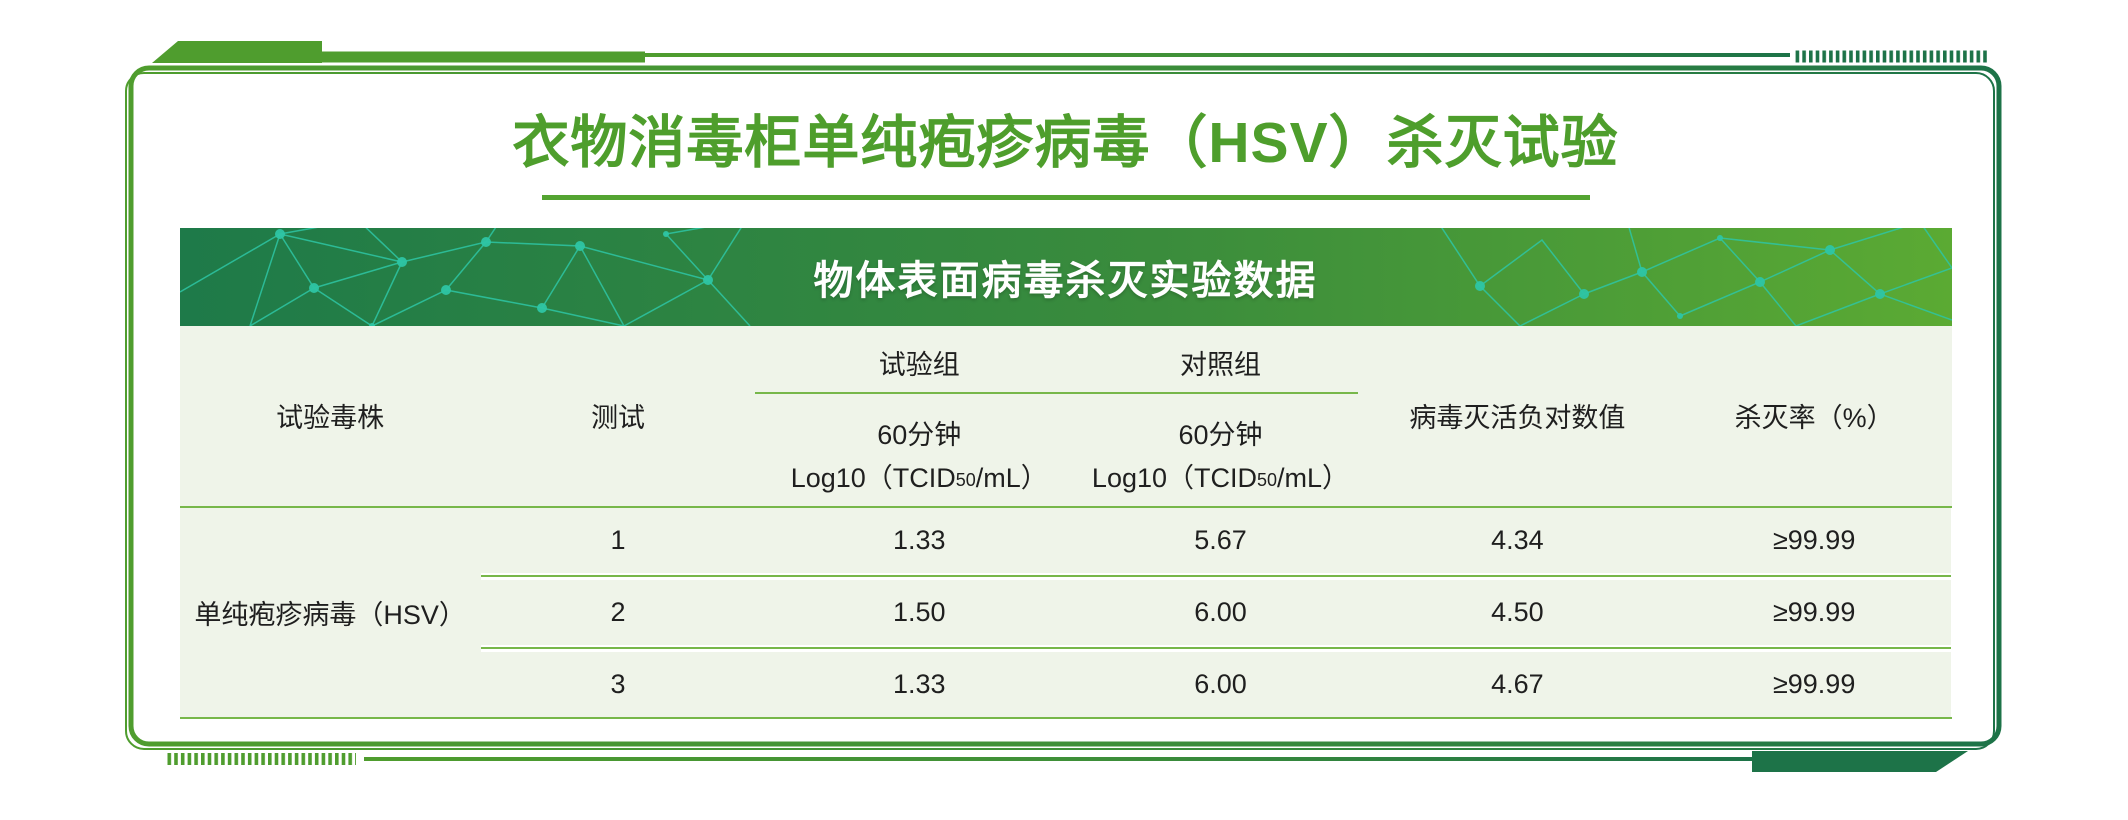 The image size is (2128, 820). What do you see at coordinates (618, 611) in the screenshot?
I see `cell-test: 2` at bounding box center [618, 611].